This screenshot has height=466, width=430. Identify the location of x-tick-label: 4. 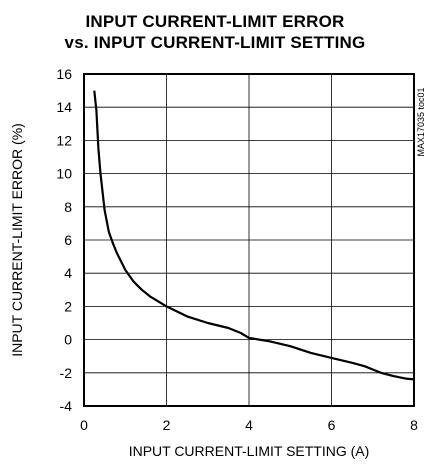
(249, 425).